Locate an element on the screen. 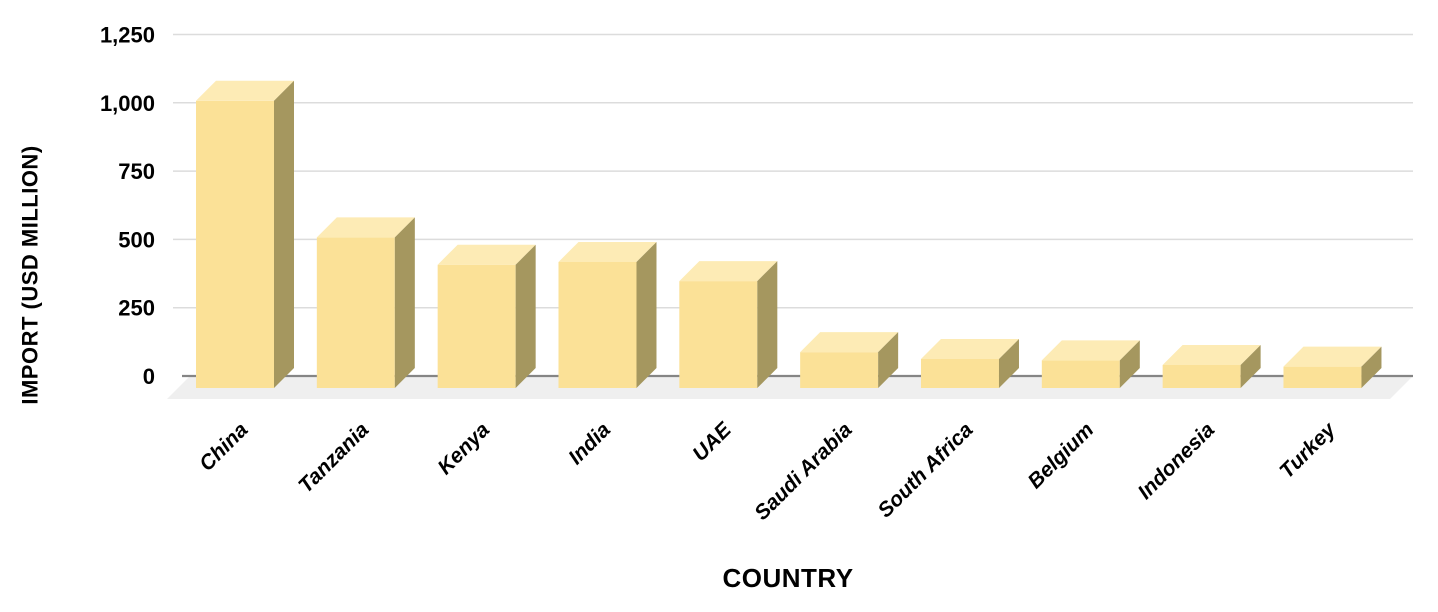 Image resolution: width=1438 pixels, height=612 pixels. x-tick-label-belgium: Belgium is located at coordinates (1061, 455).